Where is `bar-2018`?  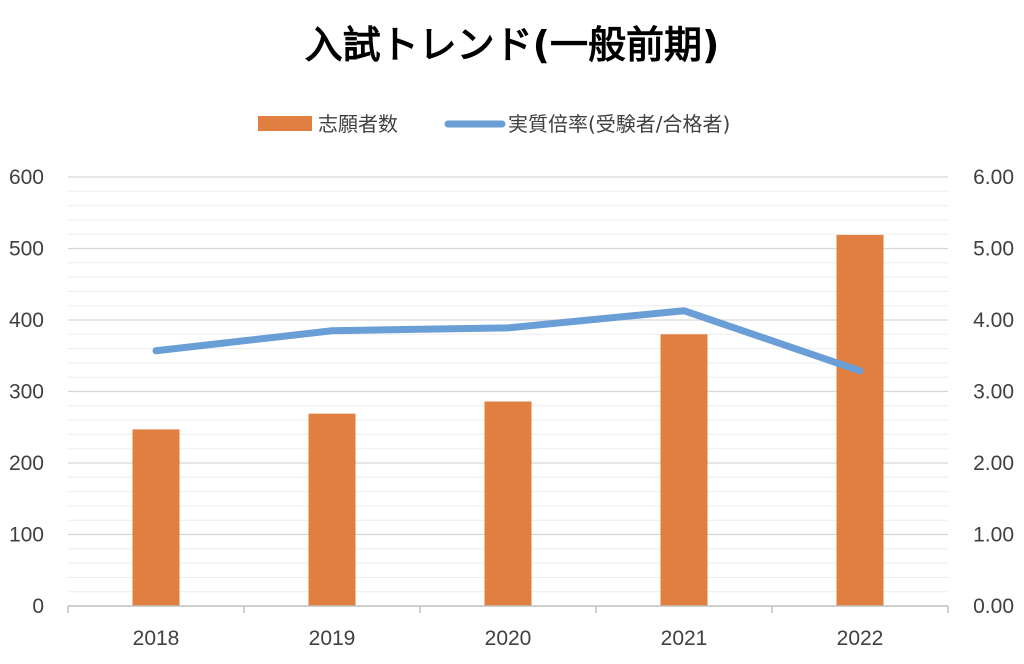 bar-2018 is located at coordinates (156, 517).